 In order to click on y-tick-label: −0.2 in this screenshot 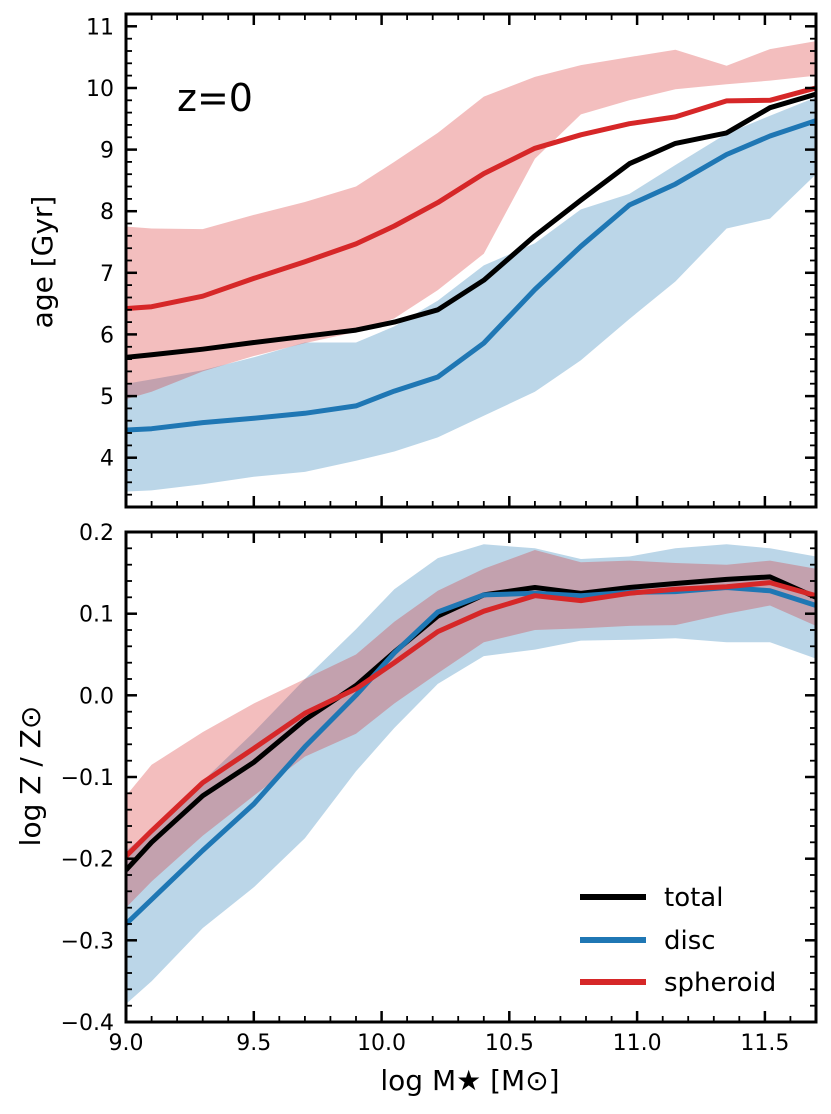, I will do `click(87, 860)`.